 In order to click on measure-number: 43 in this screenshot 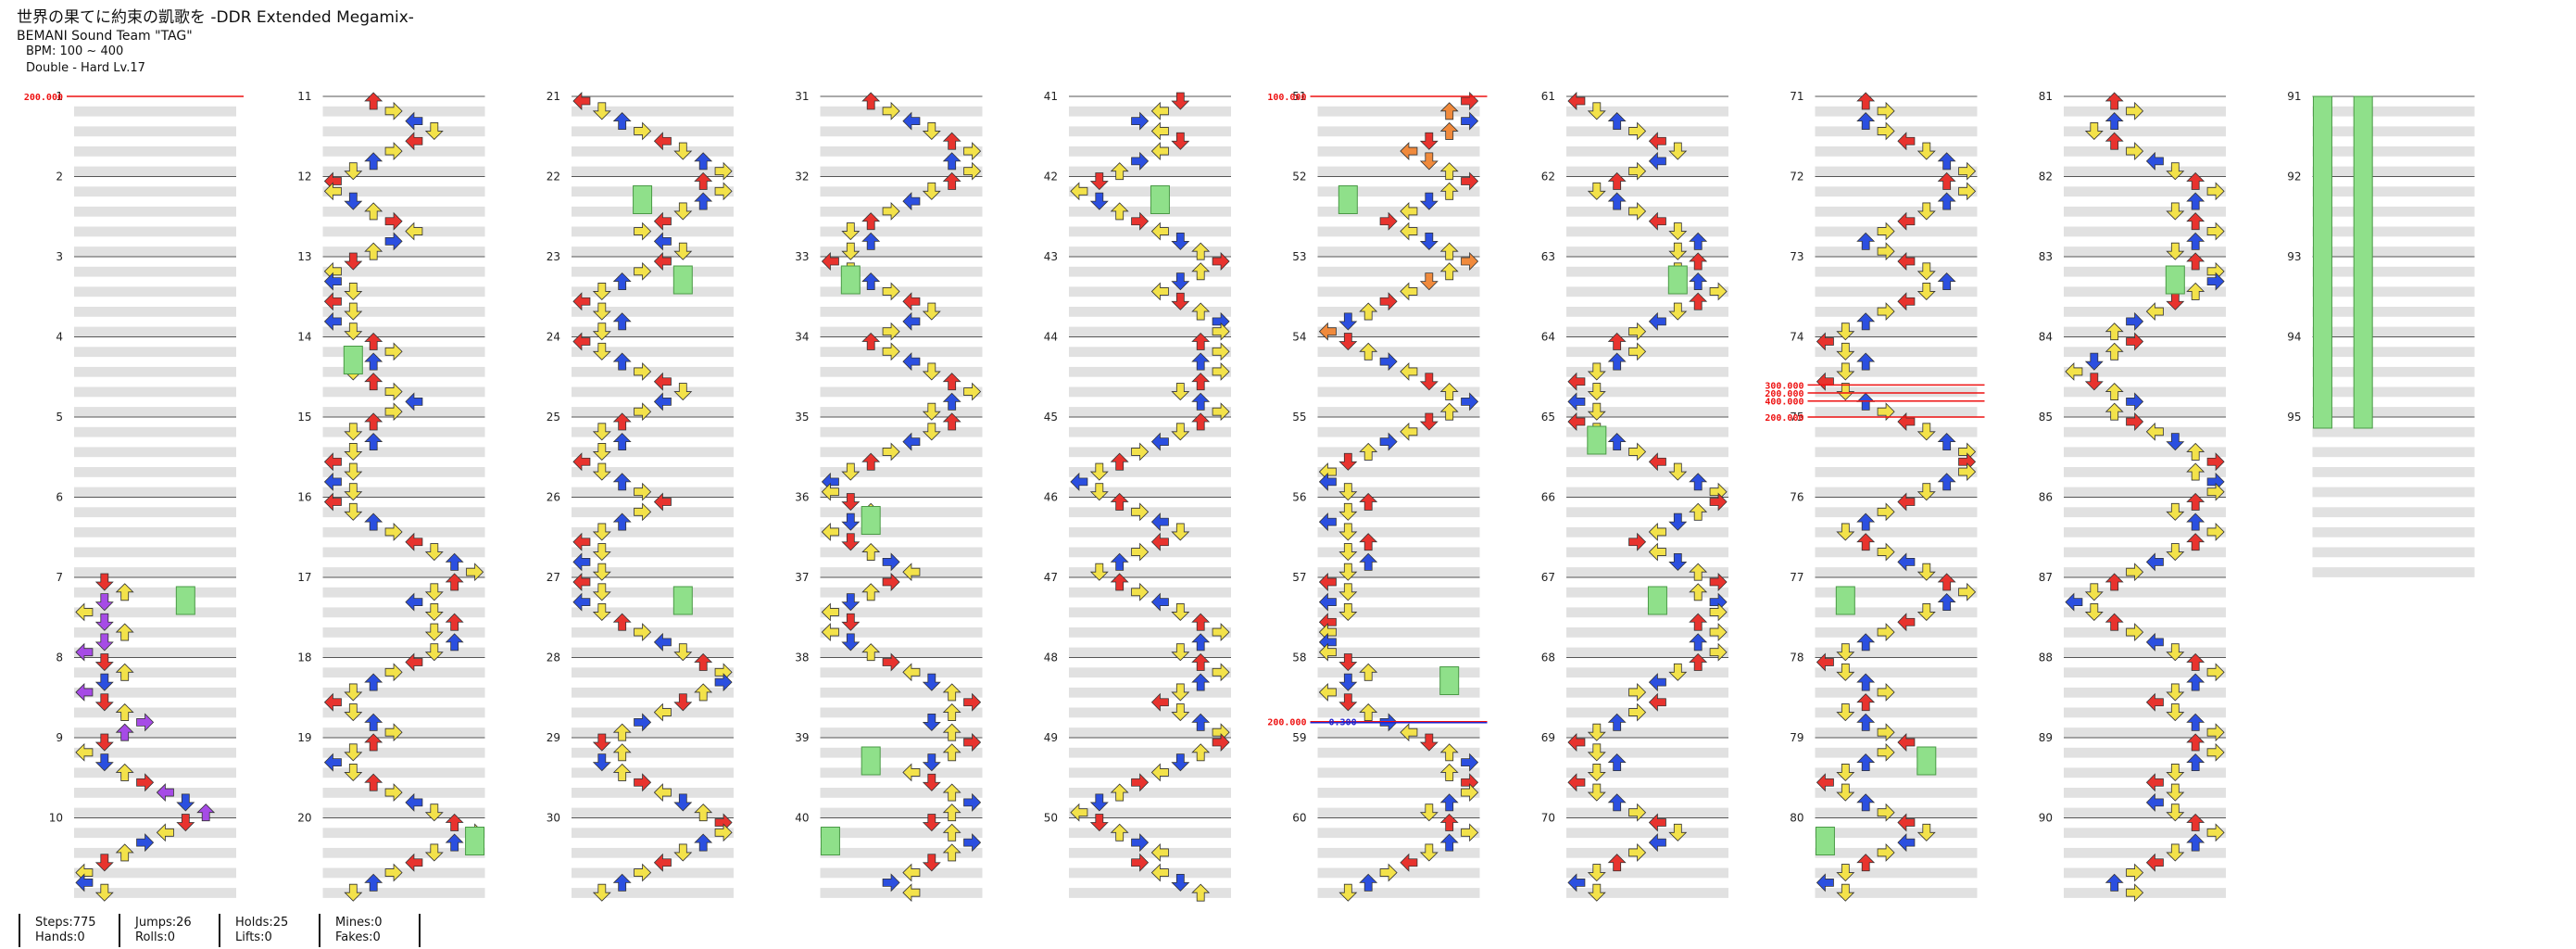, I will do `click(1051, 256)`.